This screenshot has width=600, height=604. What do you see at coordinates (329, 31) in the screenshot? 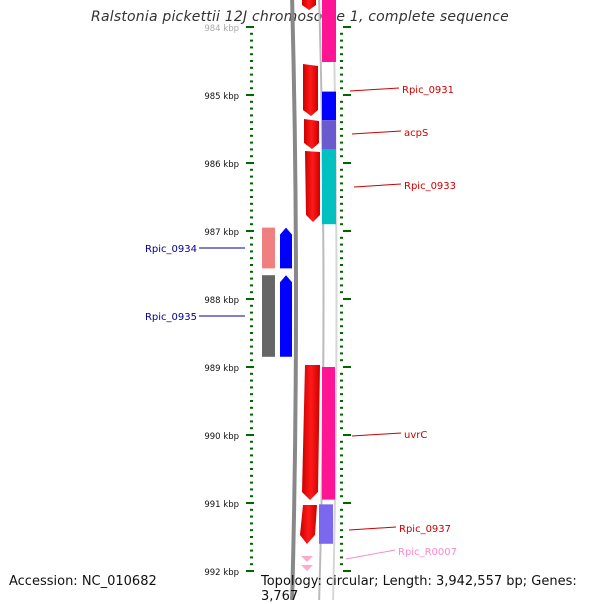
I see `feature-block-partial` at bounding box center [329, 31].